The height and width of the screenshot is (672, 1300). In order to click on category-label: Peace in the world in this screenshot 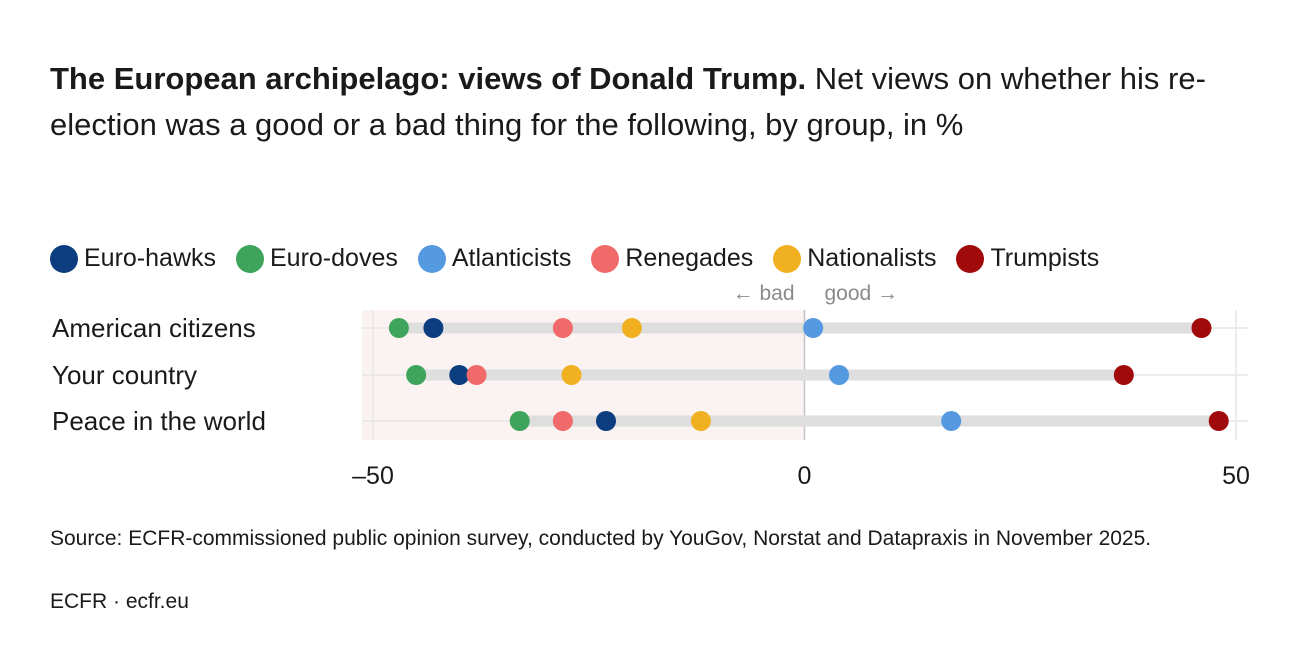, I will do `click(159, 421)`.